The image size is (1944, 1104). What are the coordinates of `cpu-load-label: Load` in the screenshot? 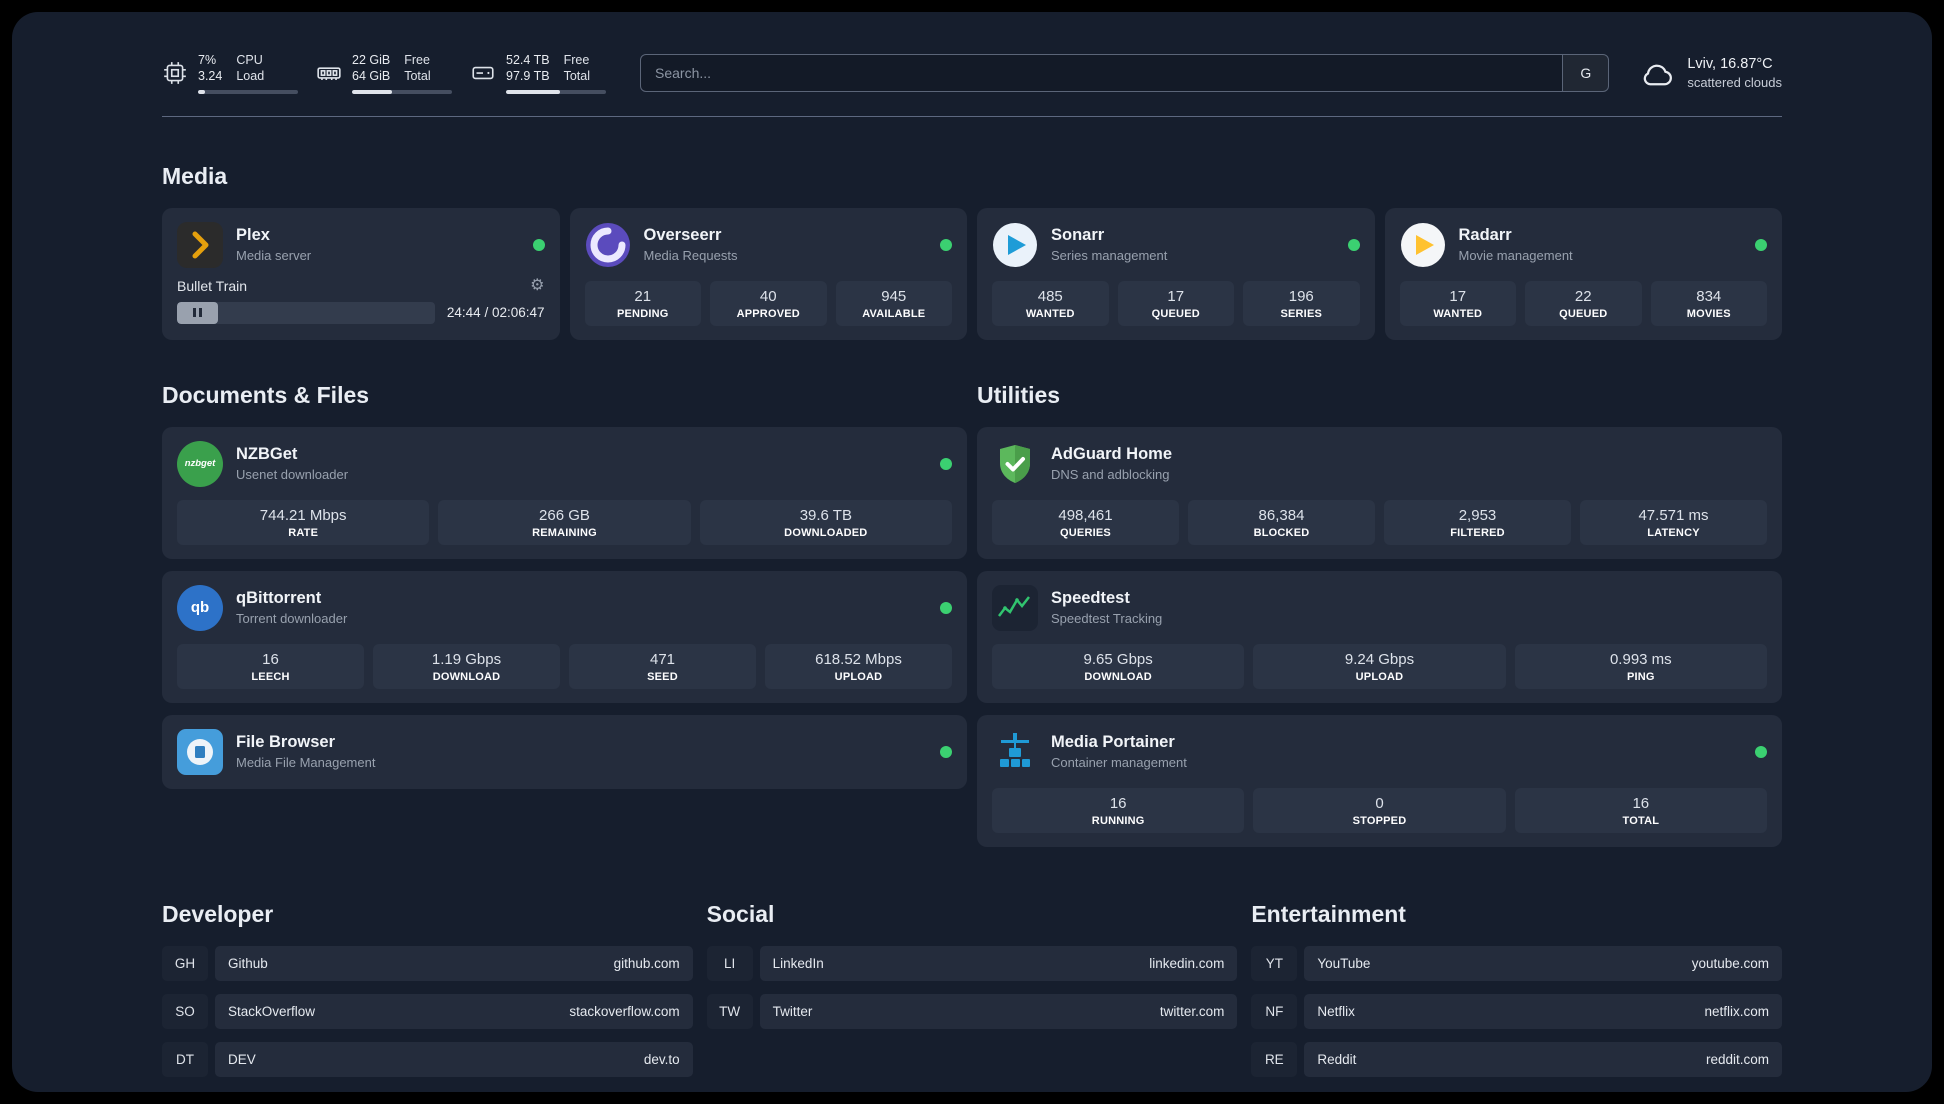 It's located at (250, 76).